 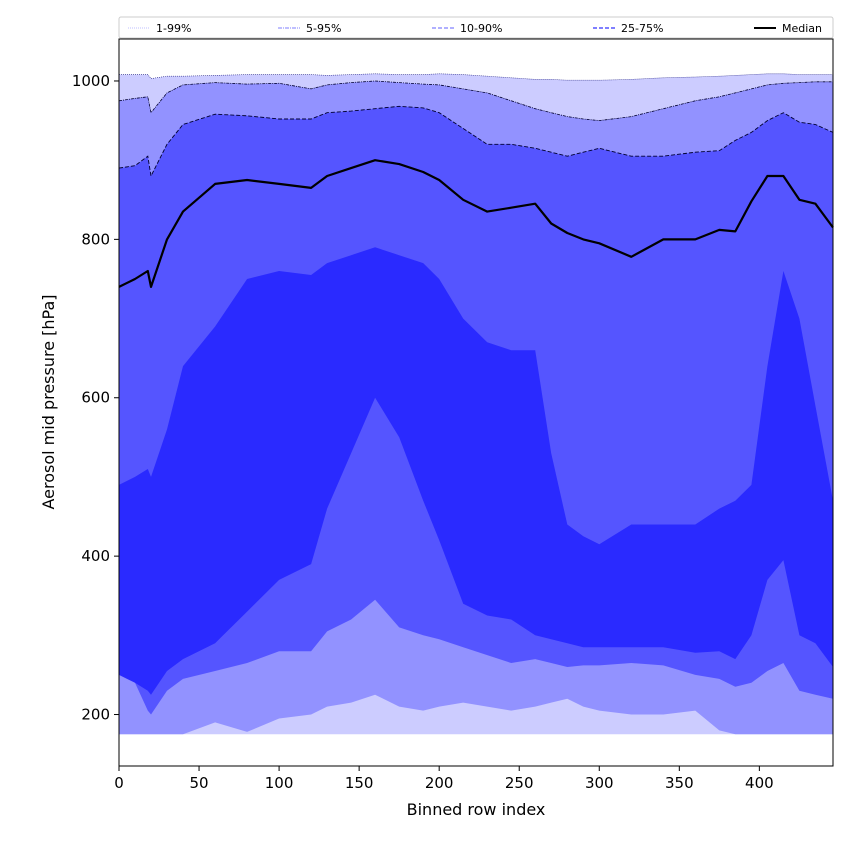 What do you see at coordinates (481, 28) in the screenshot?
I see `legend-label: 10-90%` at bounding box center [481, 28].